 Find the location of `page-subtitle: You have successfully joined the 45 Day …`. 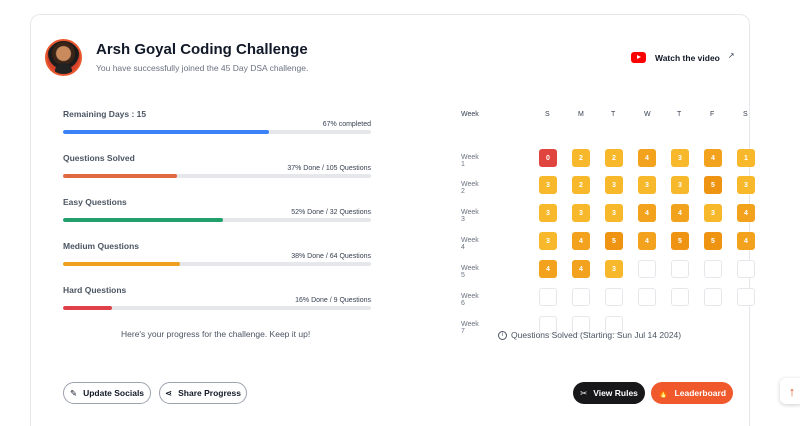

page-subtitle: You have successfully joined the 45 Day … is located at coordinates (202, 68).